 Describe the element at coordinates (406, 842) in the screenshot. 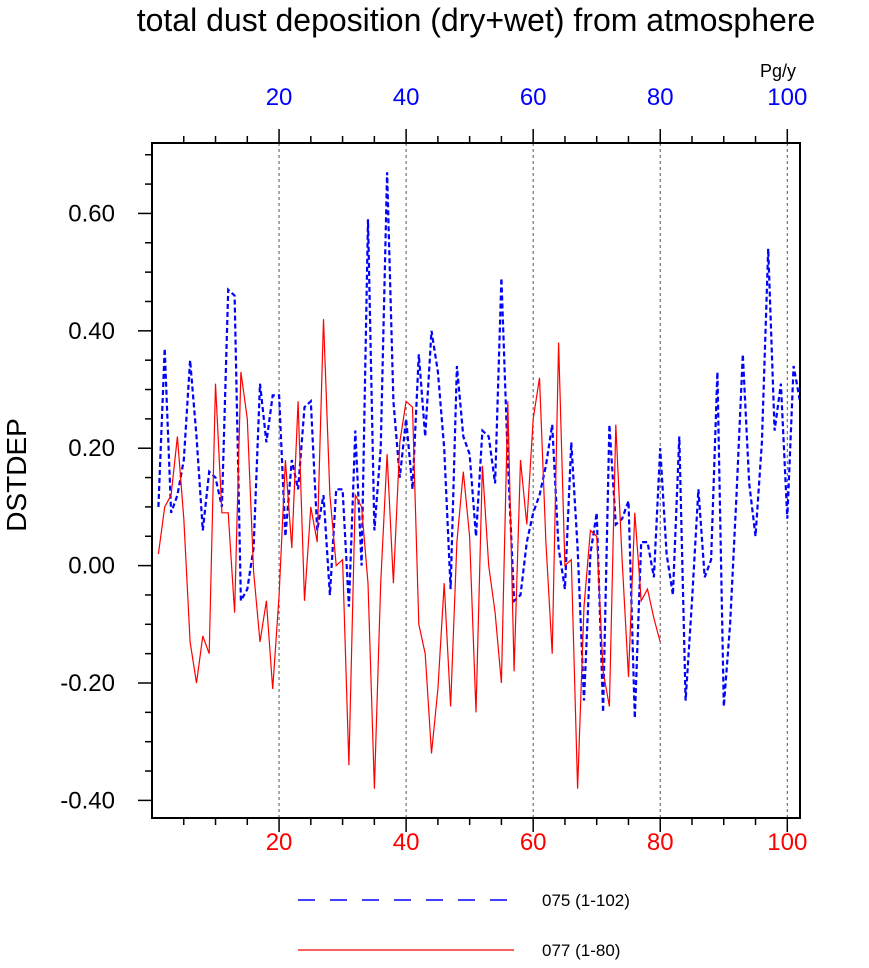

I see `x-tick-label-bottom: 40` at that location.